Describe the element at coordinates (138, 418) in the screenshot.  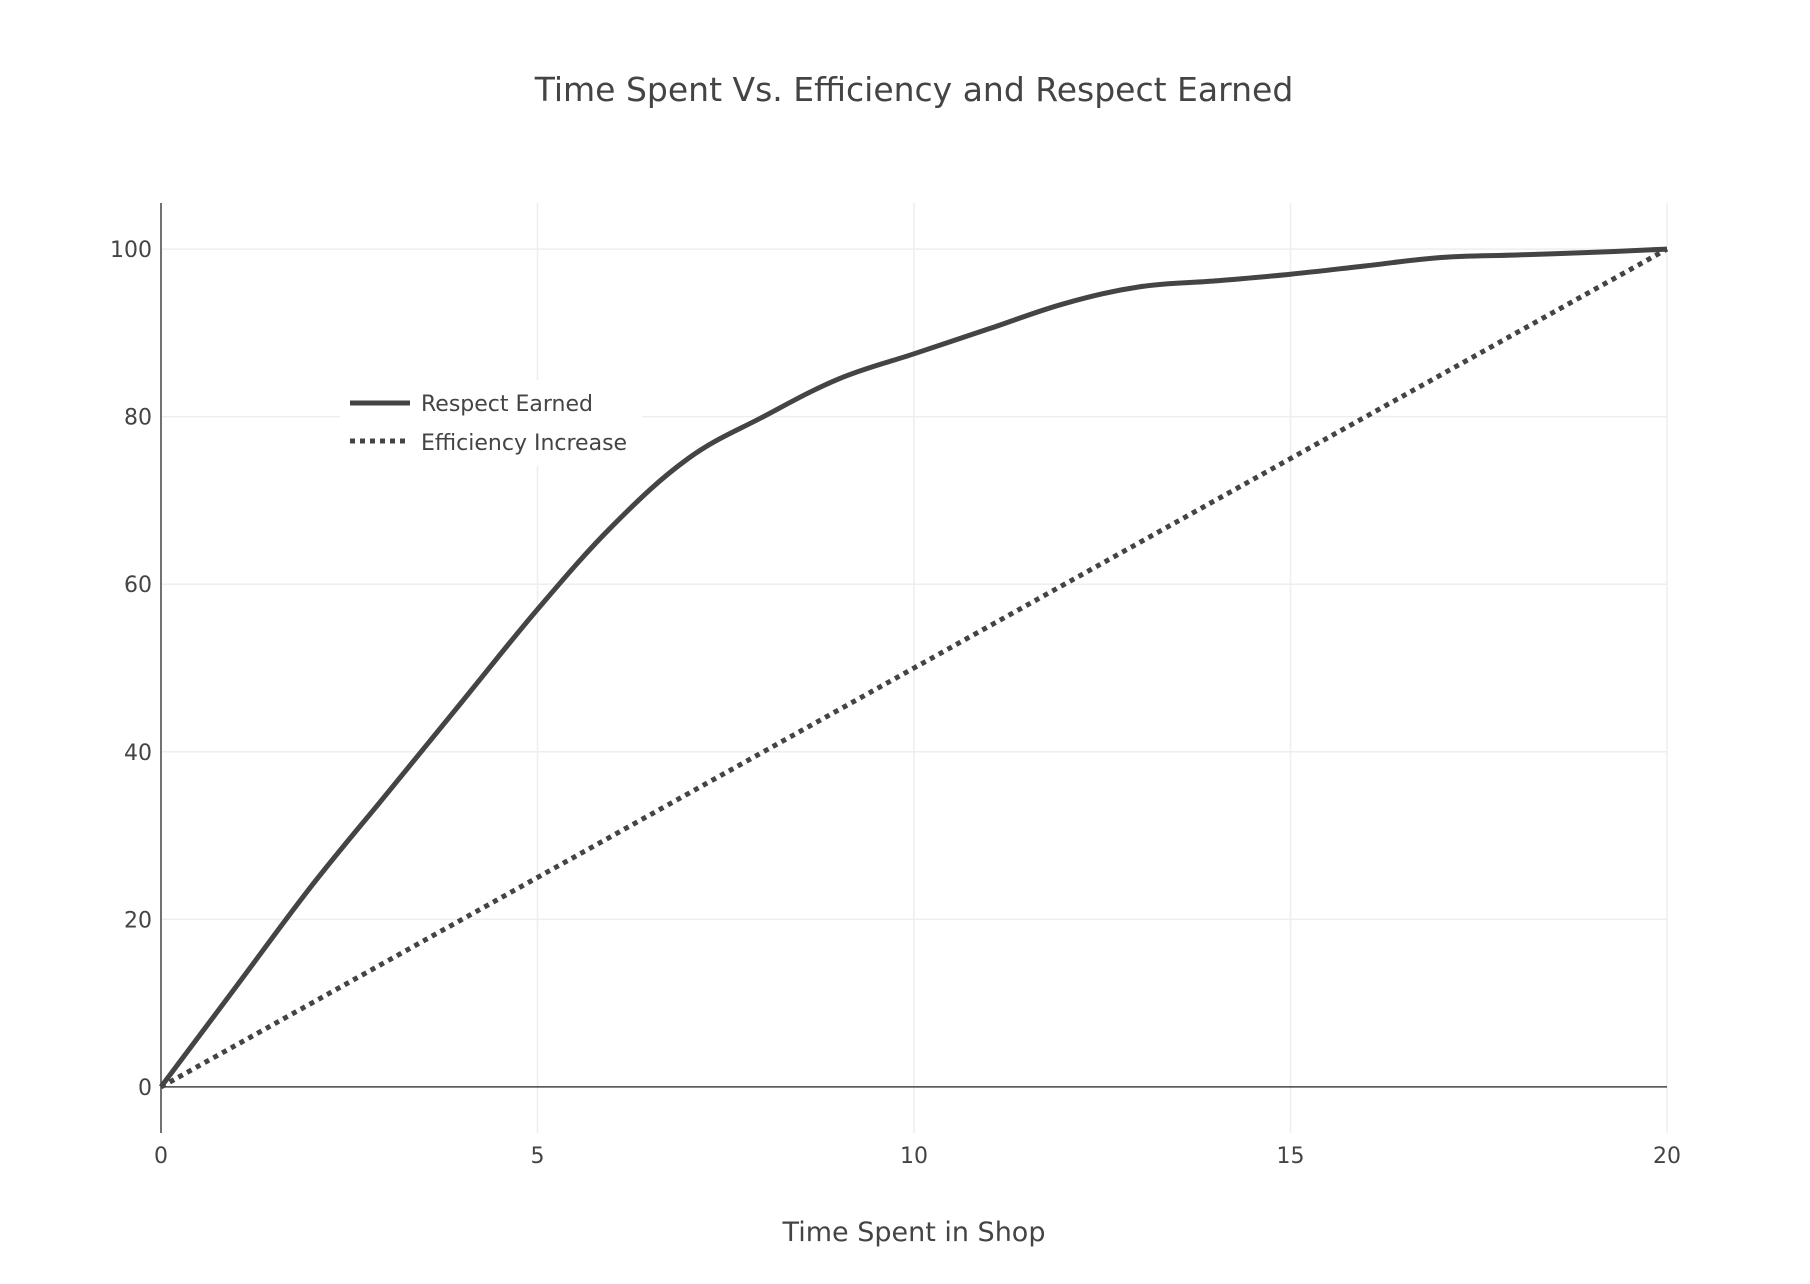
I see `y-tick-label-80: 80` at that location.